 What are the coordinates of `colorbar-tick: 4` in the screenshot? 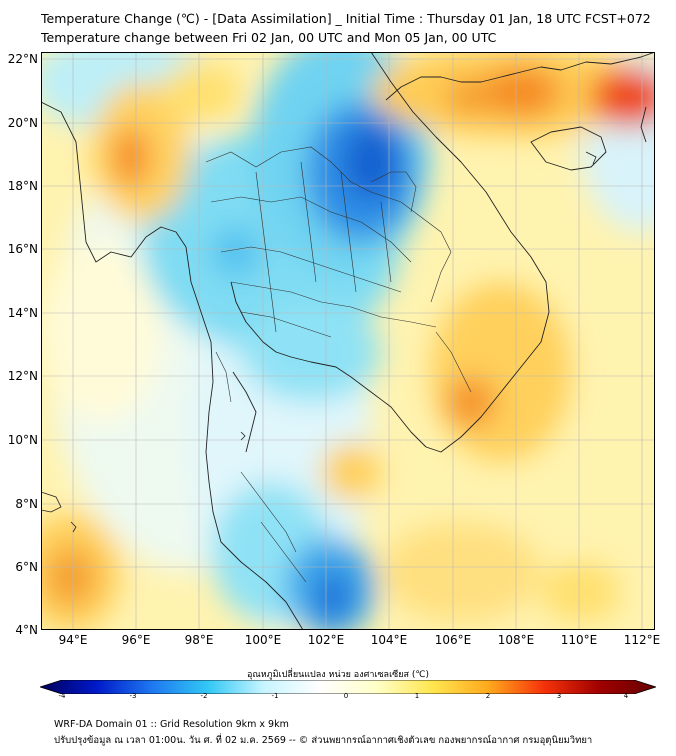 It's located at (626, 696).